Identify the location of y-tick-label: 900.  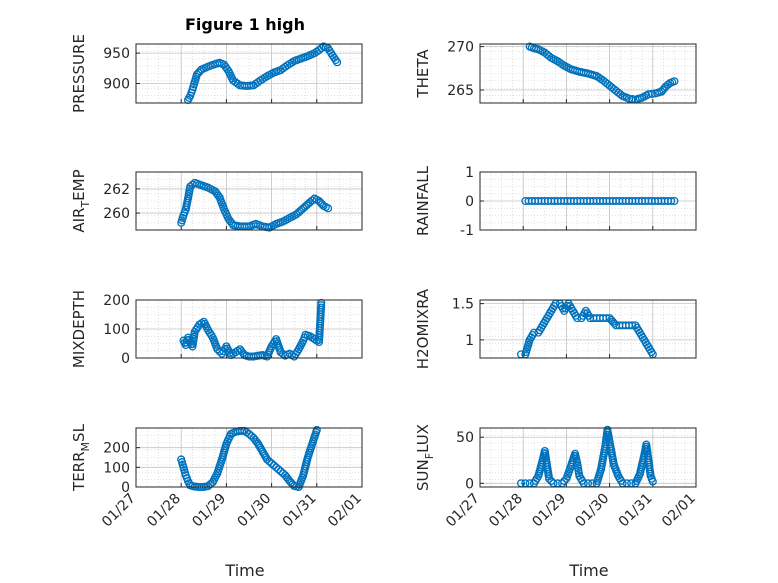
(116, 85).